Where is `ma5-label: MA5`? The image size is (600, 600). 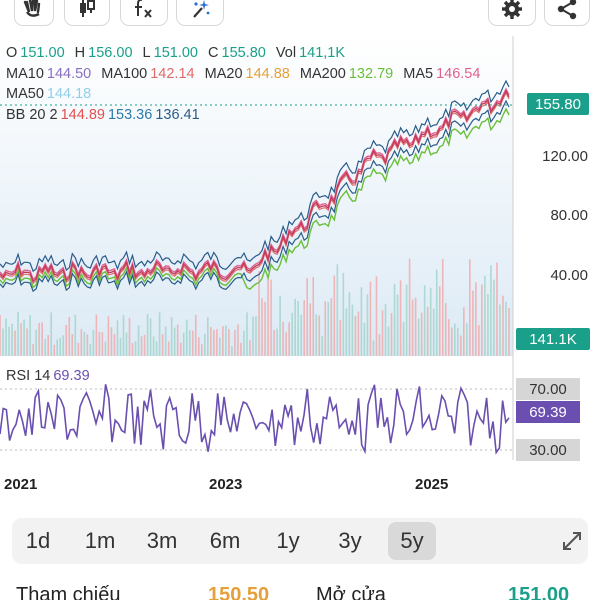
ma5-label: MA5 is located at coordinates (418, 74).